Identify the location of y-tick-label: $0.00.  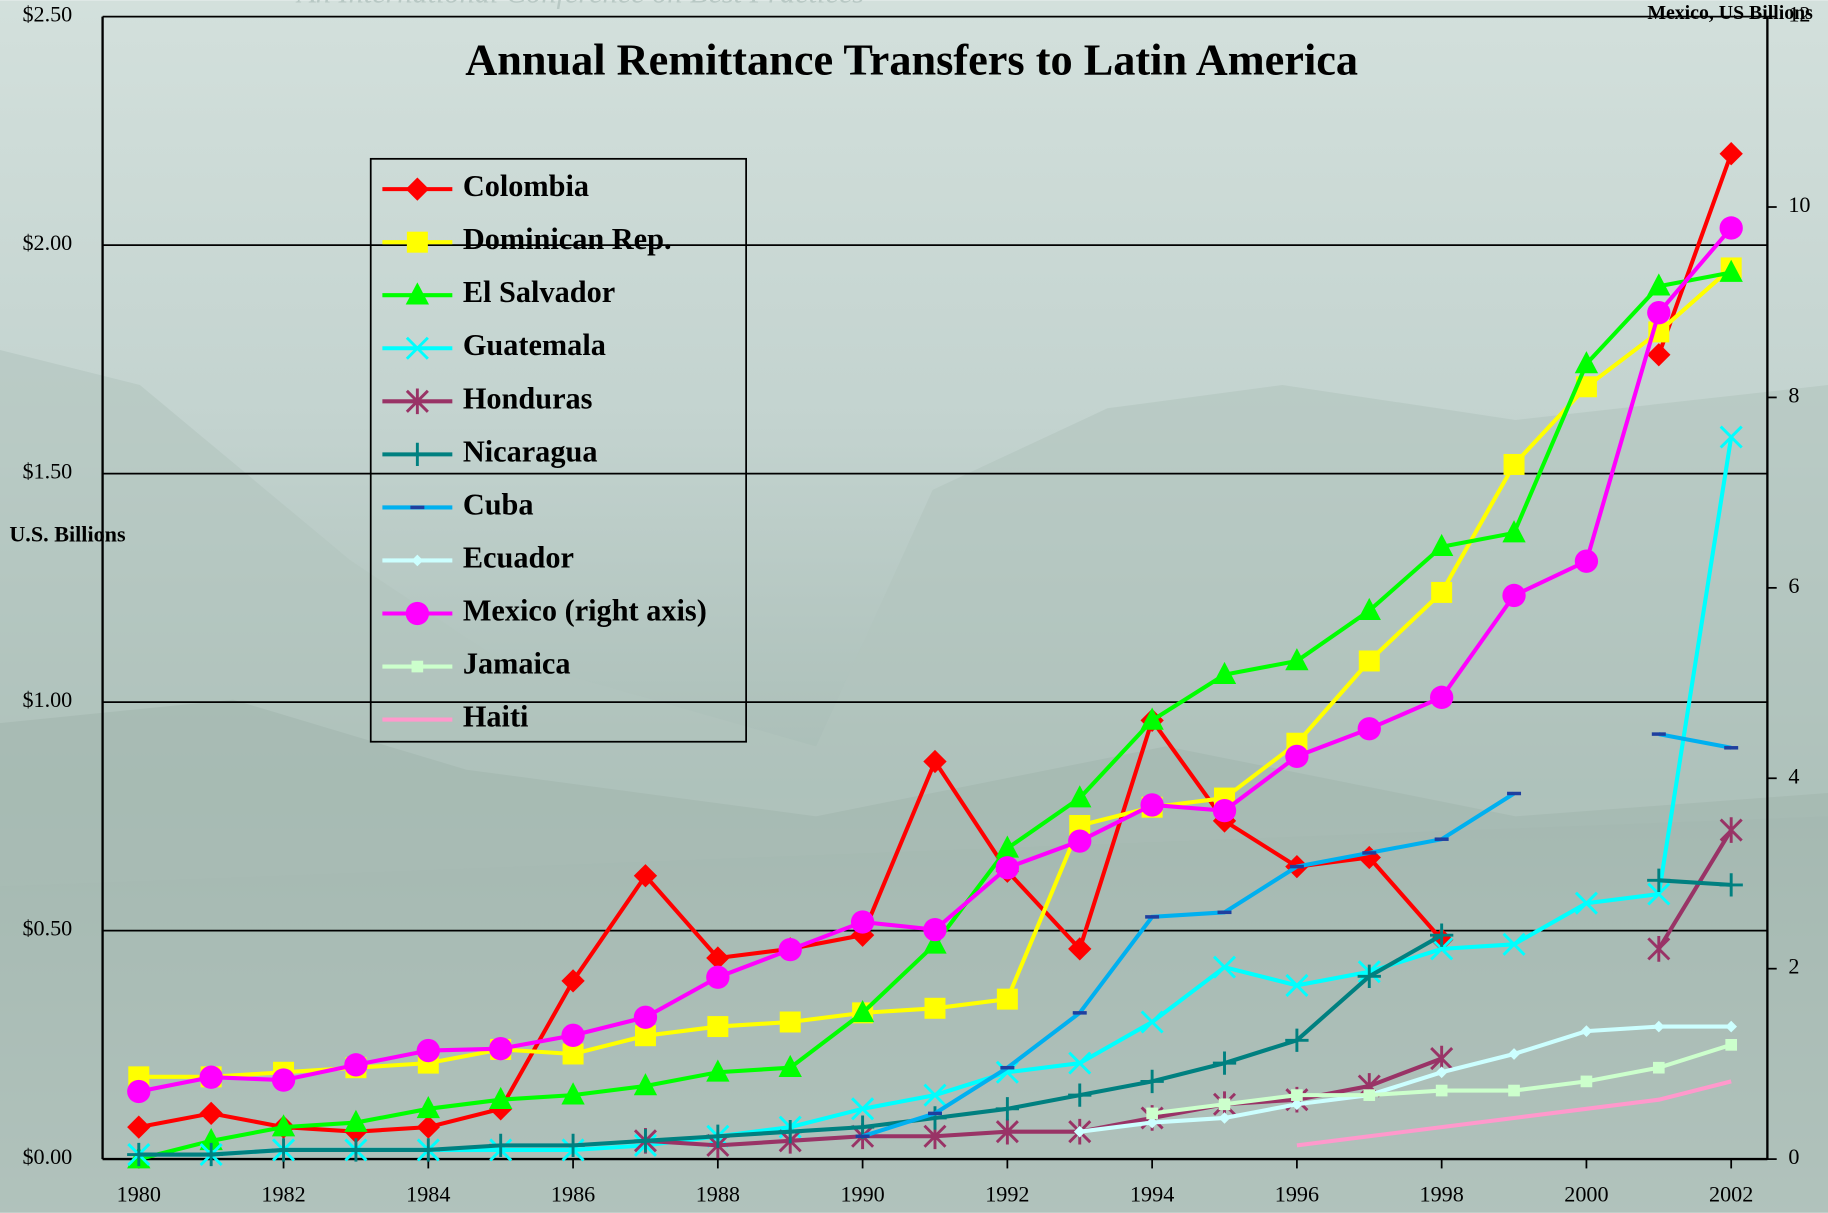
(47, 1156).